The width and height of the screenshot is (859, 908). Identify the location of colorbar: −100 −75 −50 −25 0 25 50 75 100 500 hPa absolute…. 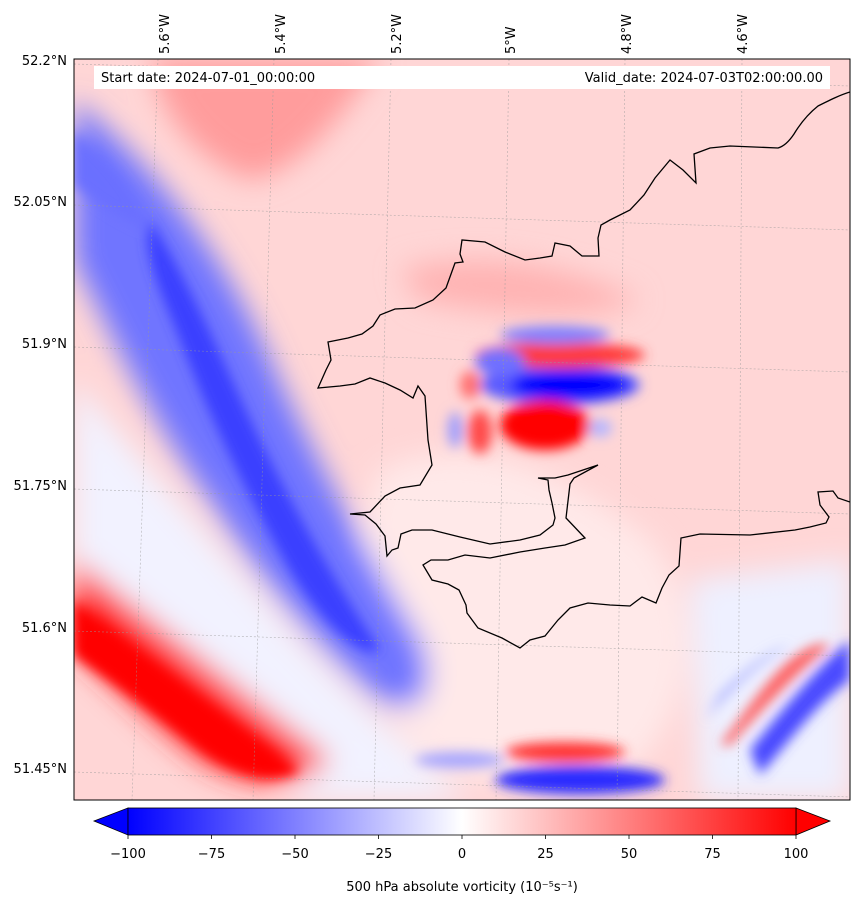
(462, 851).